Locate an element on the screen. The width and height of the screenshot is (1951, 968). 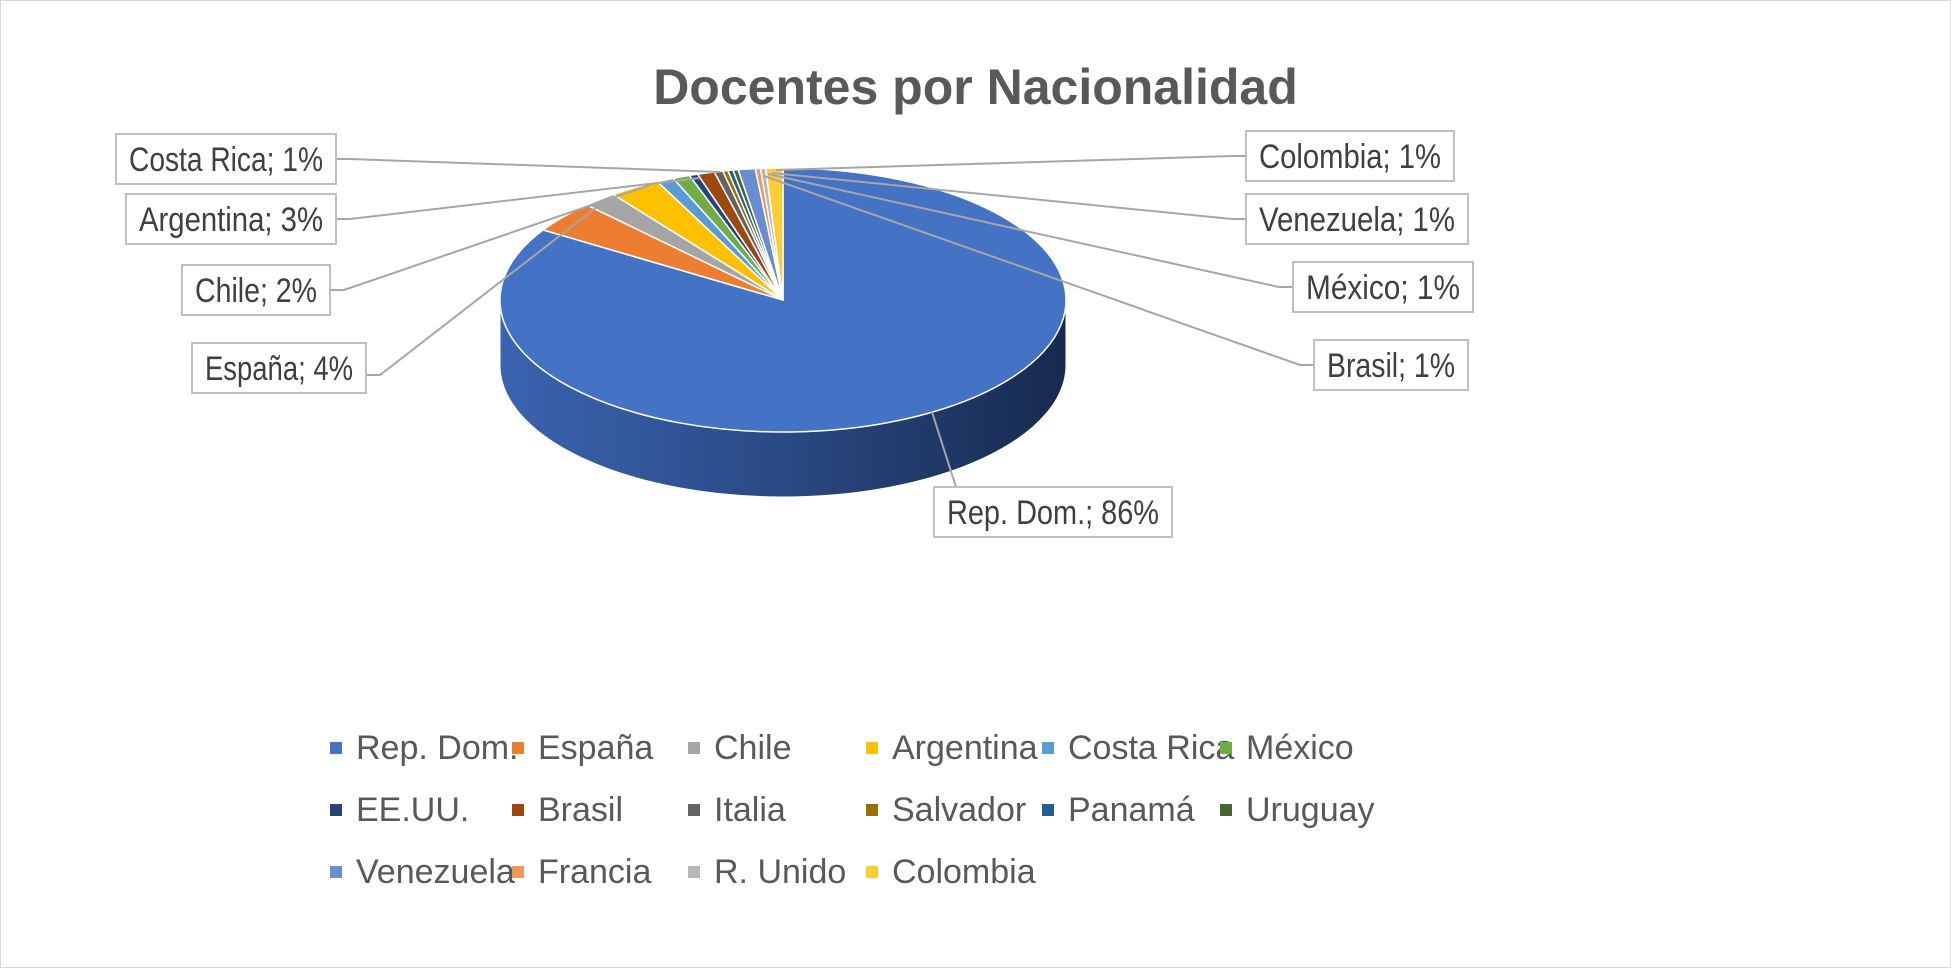
data-label: Brasil; 1% is located at coordinates (1391, 365).